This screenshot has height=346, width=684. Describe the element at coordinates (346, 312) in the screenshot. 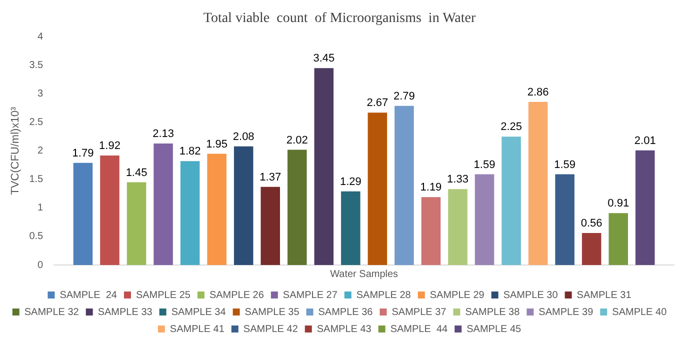

I see `legend-label: SAMPLE 36` at that location.